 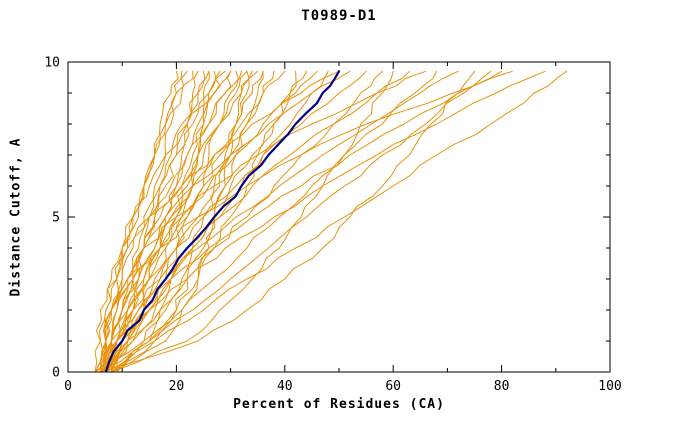 What do you see at coordinates (339, 16) in the screenshot?
I see `chart-title: T0989-D1` at bounding box center [339, 16].